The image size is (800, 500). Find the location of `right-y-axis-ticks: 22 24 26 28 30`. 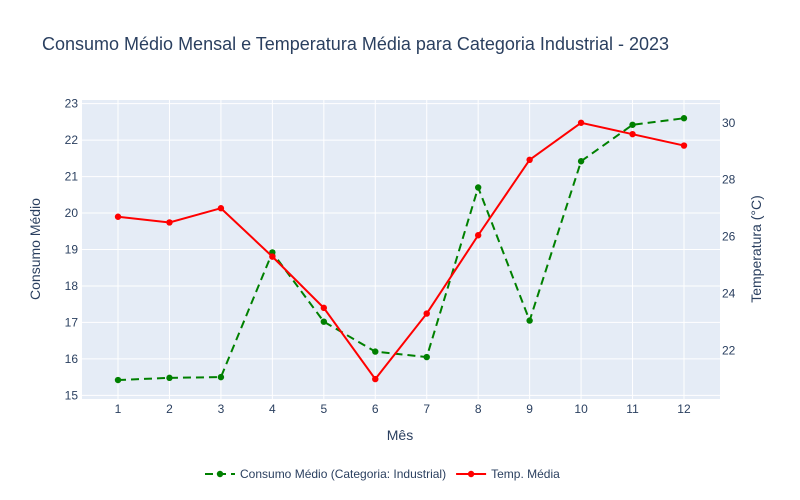

right-y-axis-ticks: 22 24 26 28 30 is located at coordinates (729, 237).